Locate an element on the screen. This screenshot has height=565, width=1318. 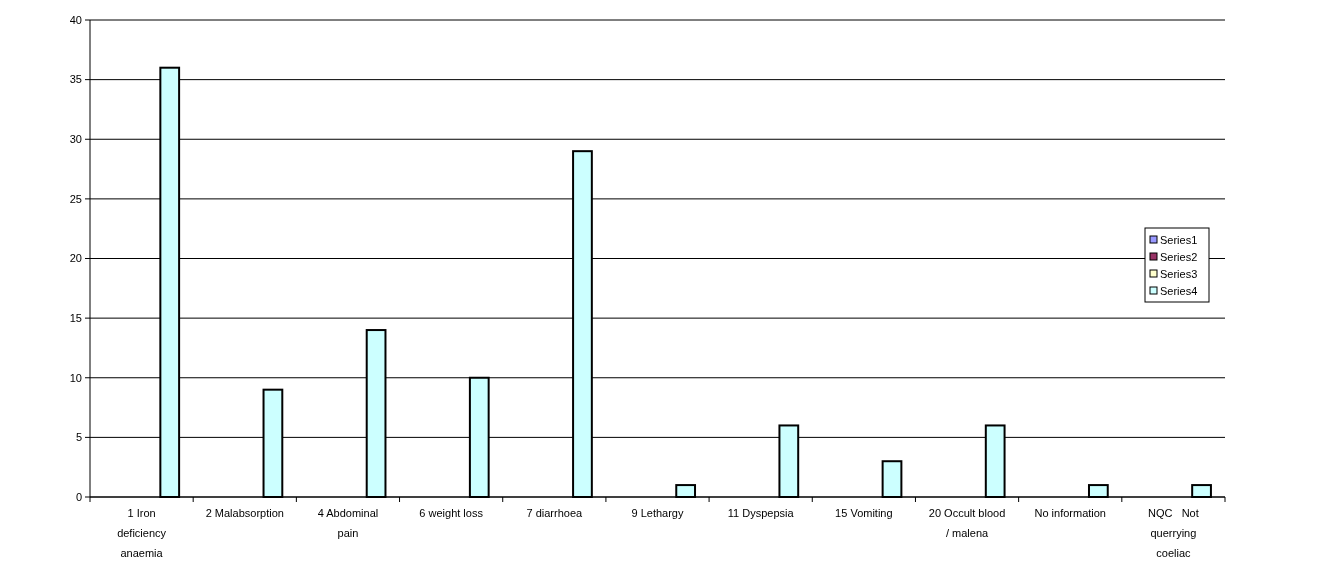
legend-label: Series1 is located at coordinates (1179, 239).